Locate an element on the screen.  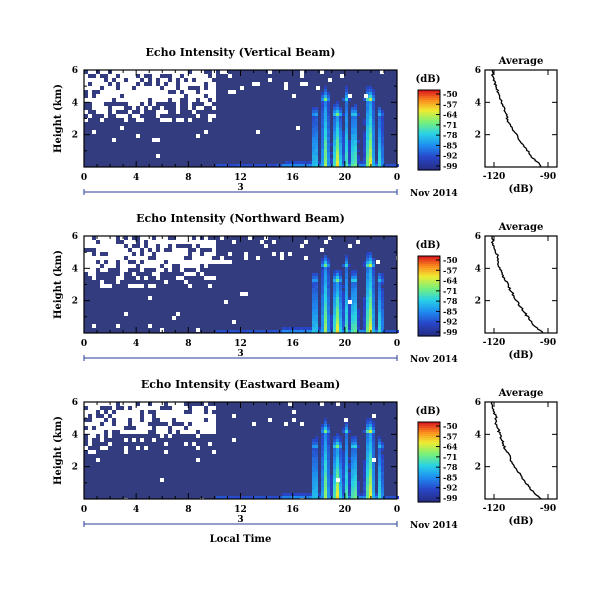
x-tick-label: 8 is located at coordinates (188, 510).